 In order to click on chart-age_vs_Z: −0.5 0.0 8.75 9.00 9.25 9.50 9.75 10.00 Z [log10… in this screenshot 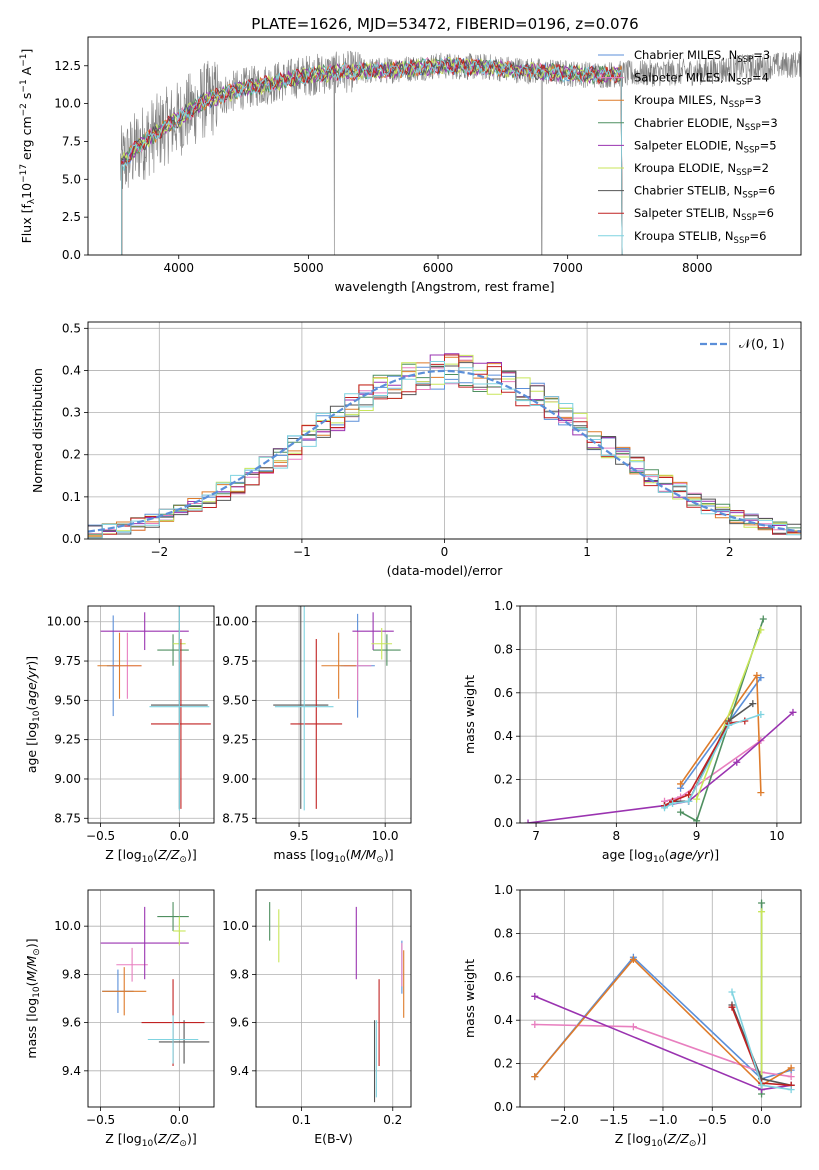, I will do `click(119, 735)`.